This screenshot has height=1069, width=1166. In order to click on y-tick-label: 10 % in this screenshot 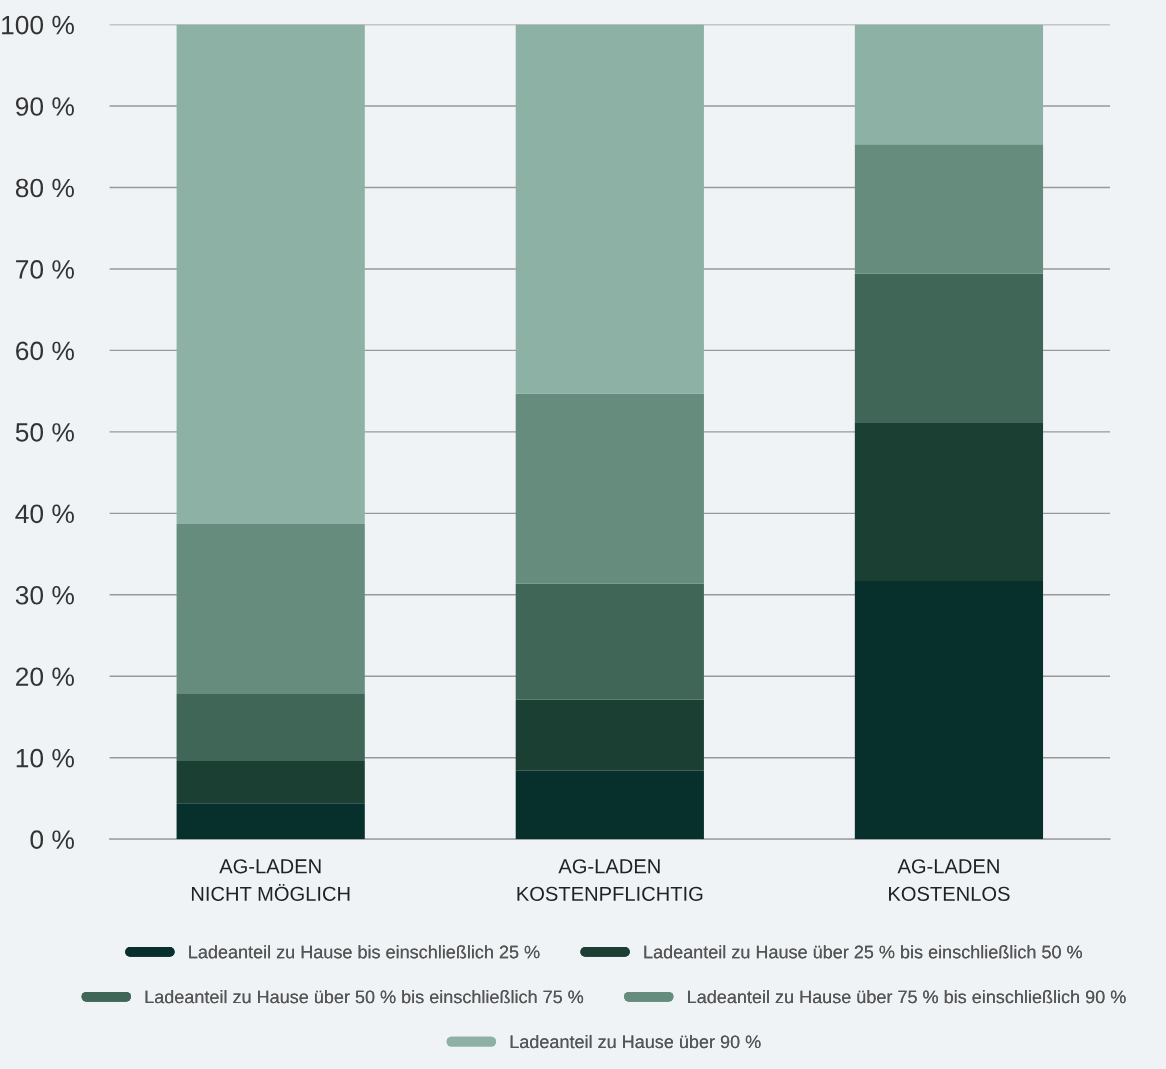, I will do `click(45, 758)`.